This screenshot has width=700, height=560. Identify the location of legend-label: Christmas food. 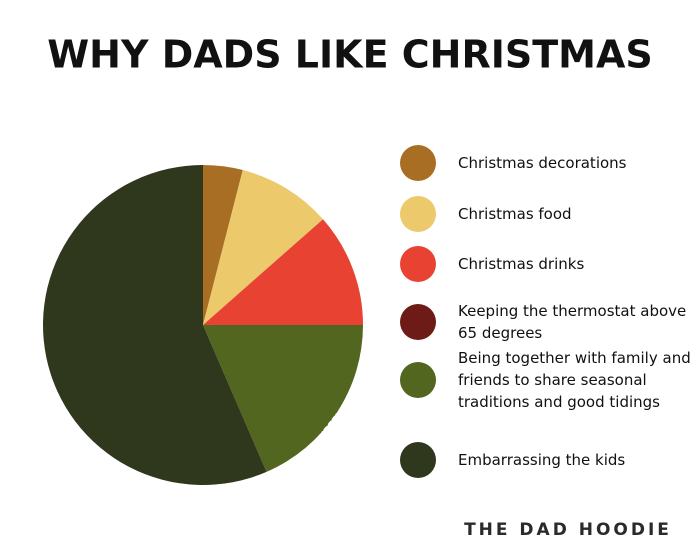
(515, 214).